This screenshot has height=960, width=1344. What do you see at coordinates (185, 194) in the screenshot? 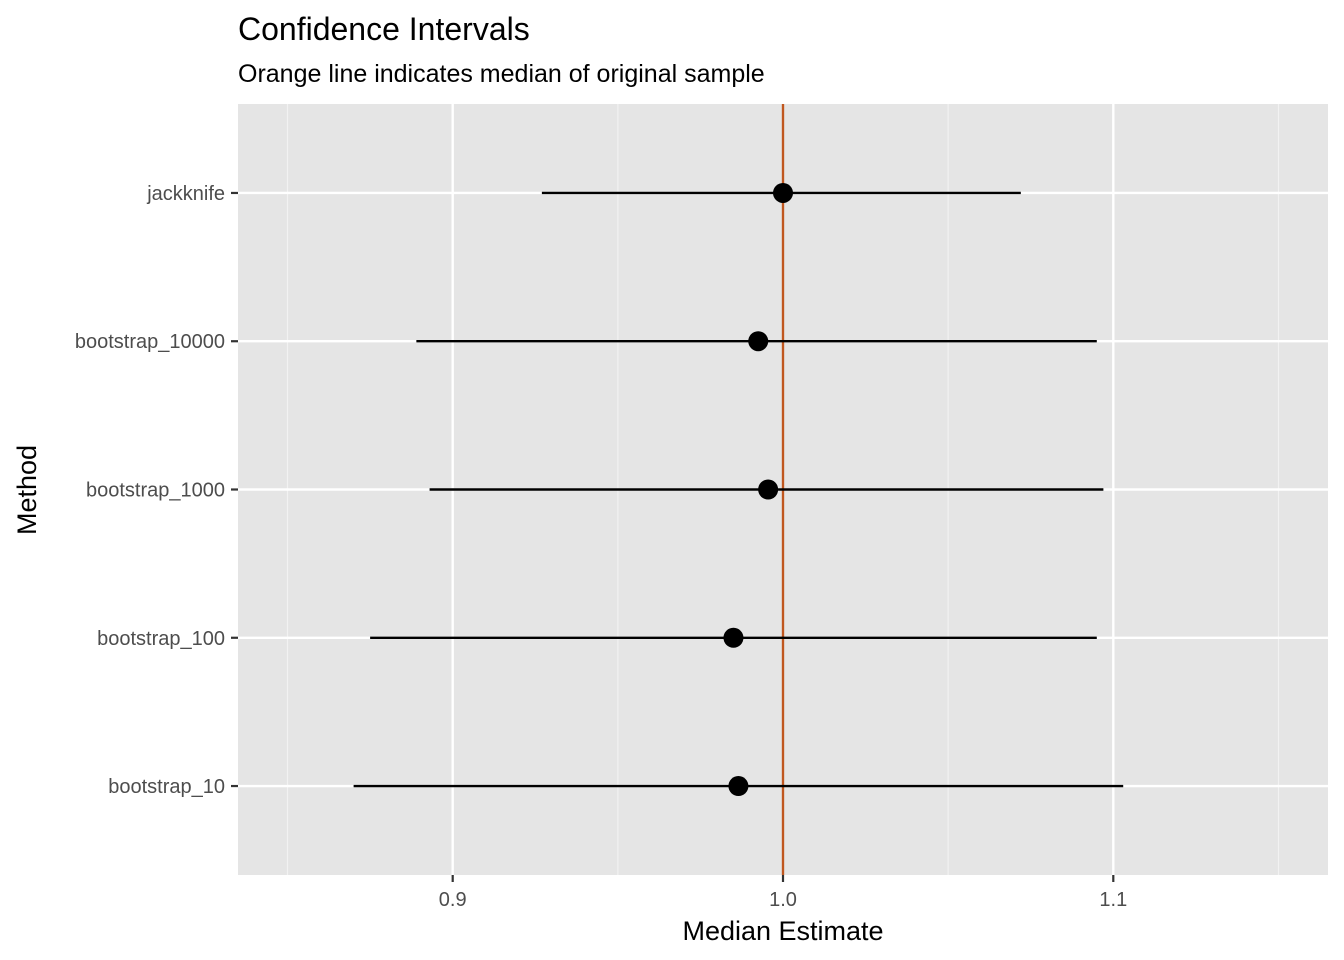
I see `y-tick-label: jackknife` at bounding box center [185, 194].